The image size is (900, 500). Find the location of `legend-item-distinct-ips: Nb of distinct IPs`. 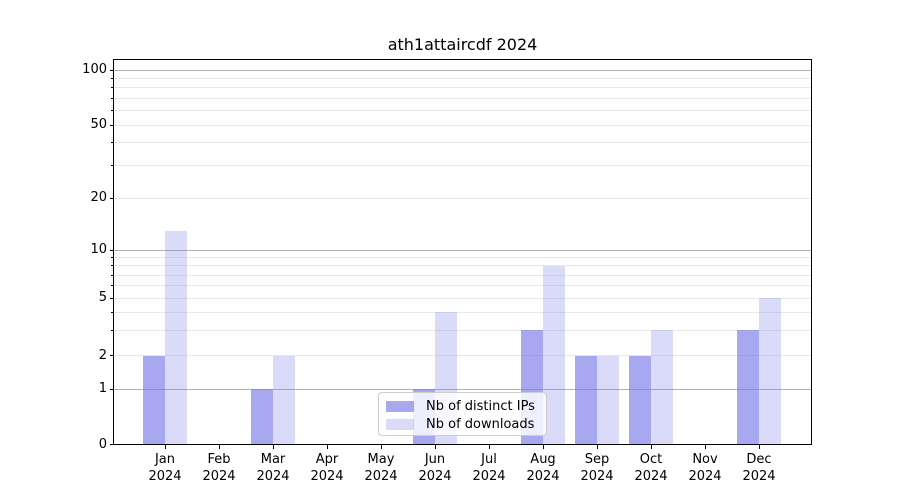

legend-item-distinct-ips: Nb of distinct IPs is located at coordinates (462, 406).